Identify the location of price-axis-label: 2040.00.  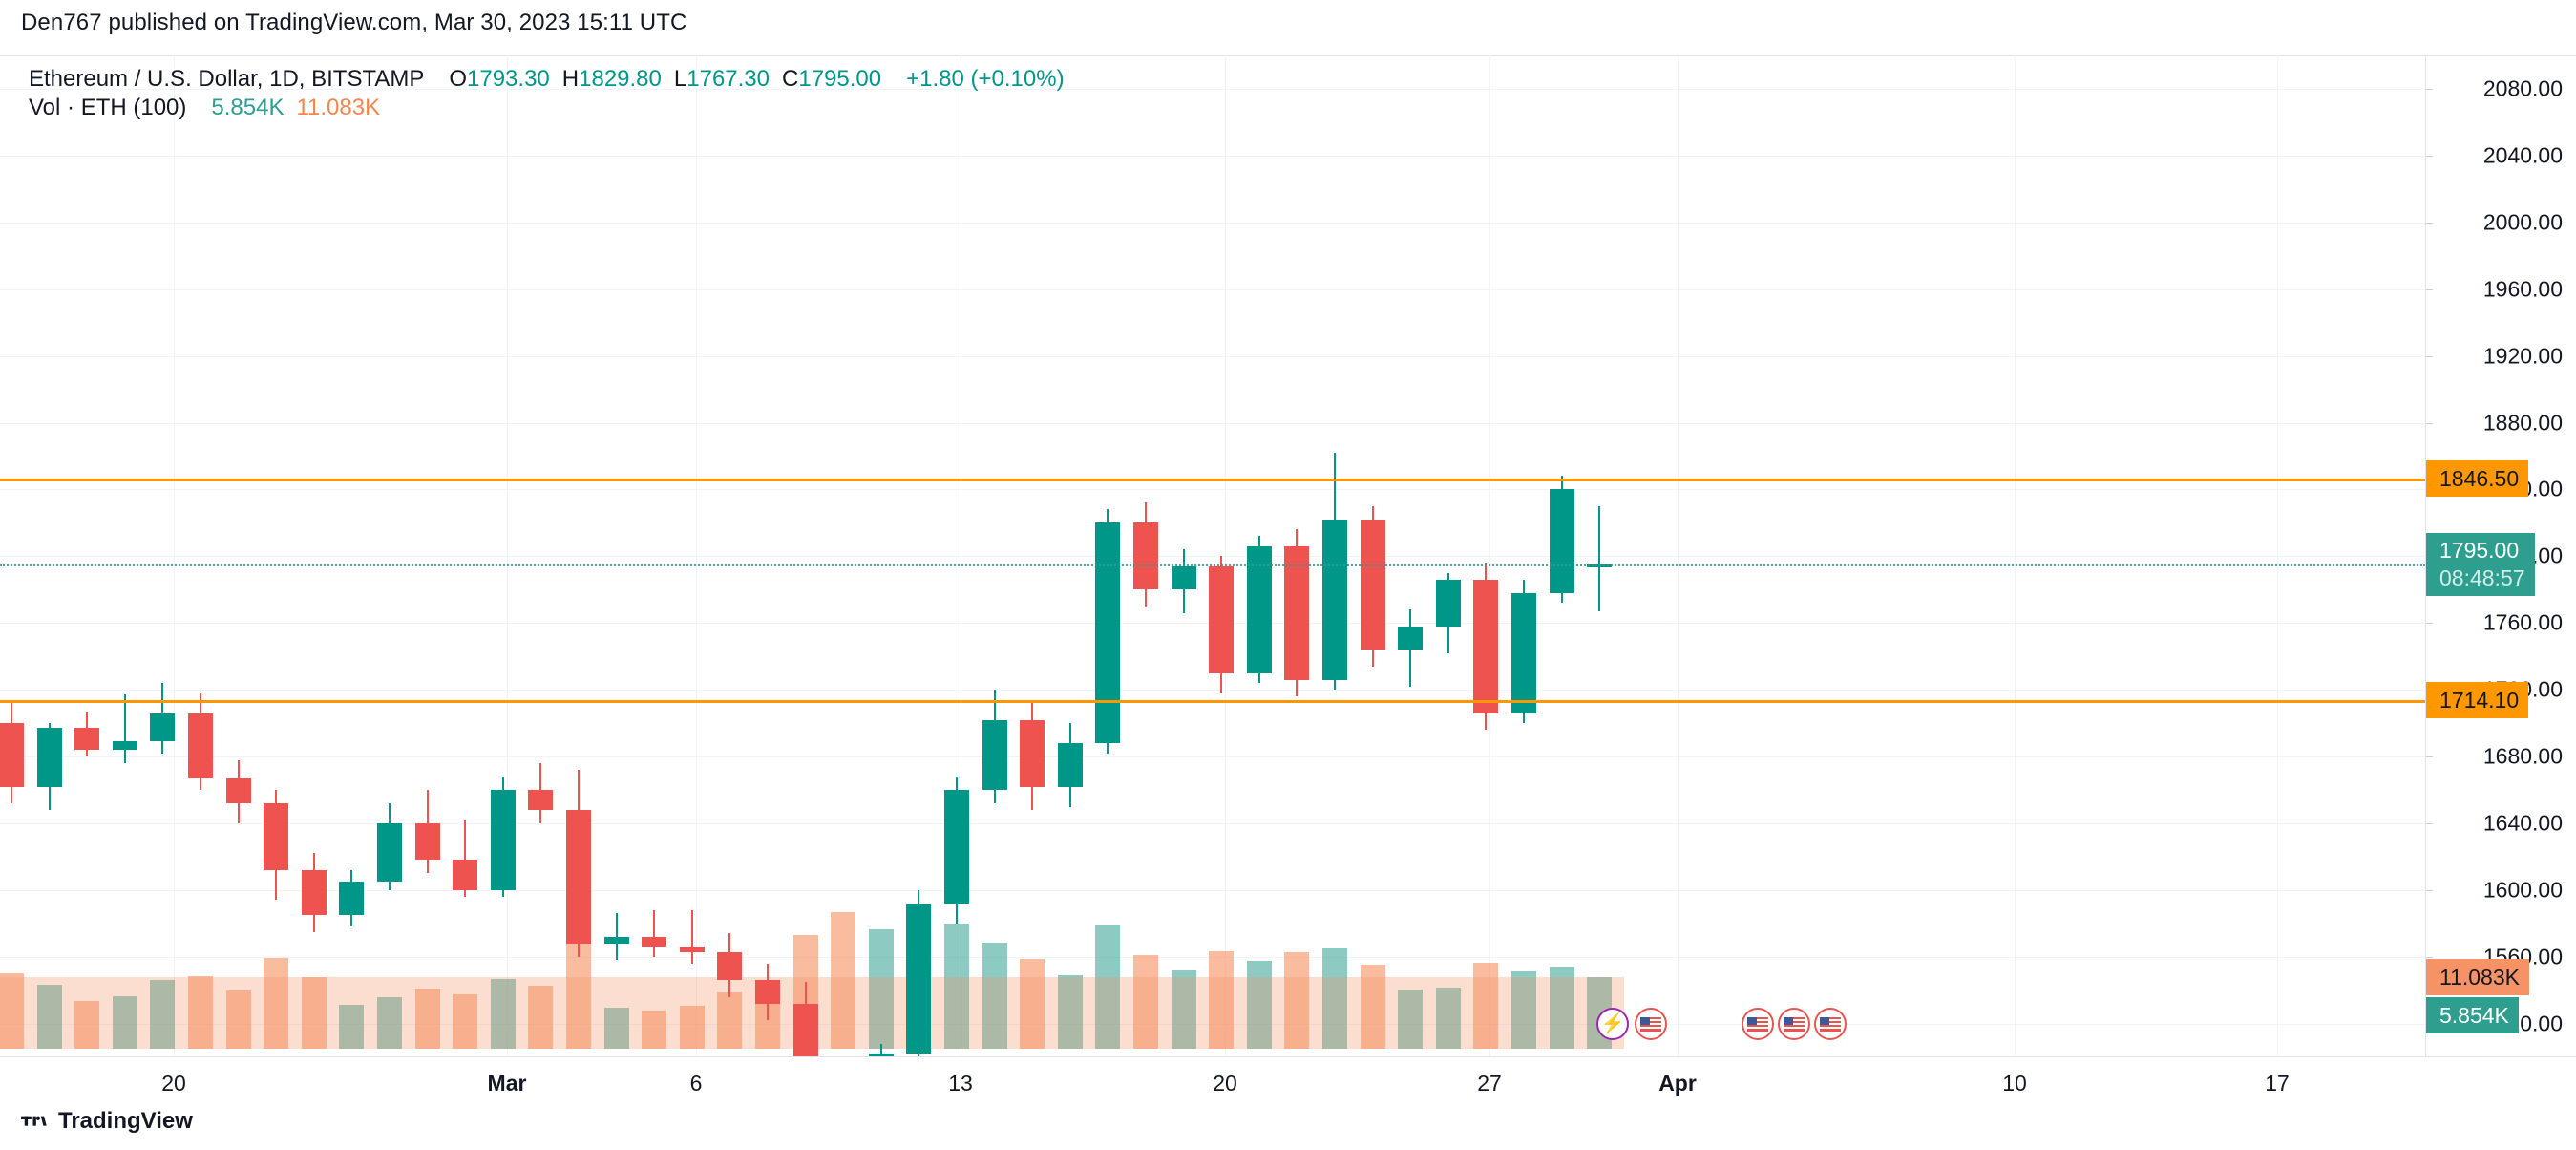
(2522, 155).